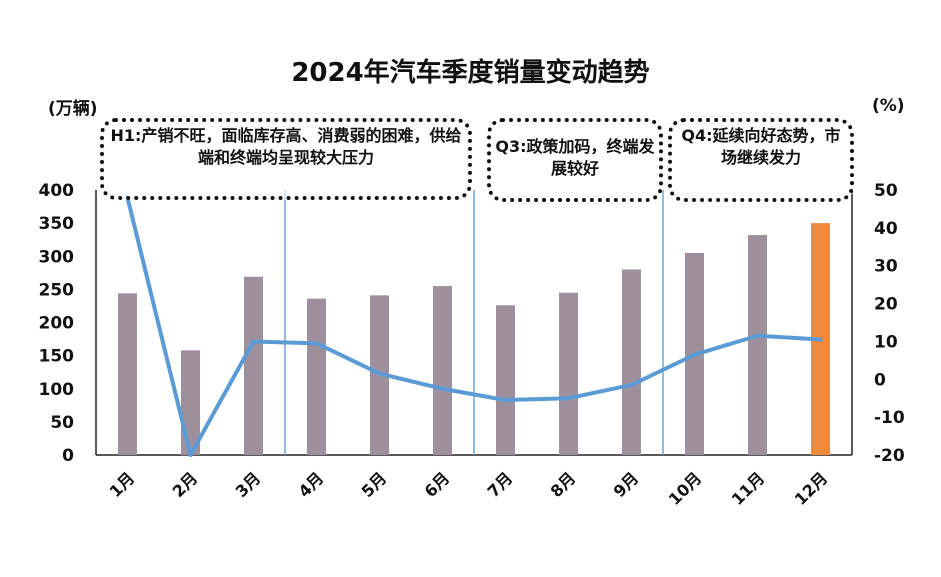 This screenshot has height=577, width=941. What do you see at coordinates (500, 484) in the screenshot?
I see `x-tick-label: 7月` at bounding box center [500, 484].